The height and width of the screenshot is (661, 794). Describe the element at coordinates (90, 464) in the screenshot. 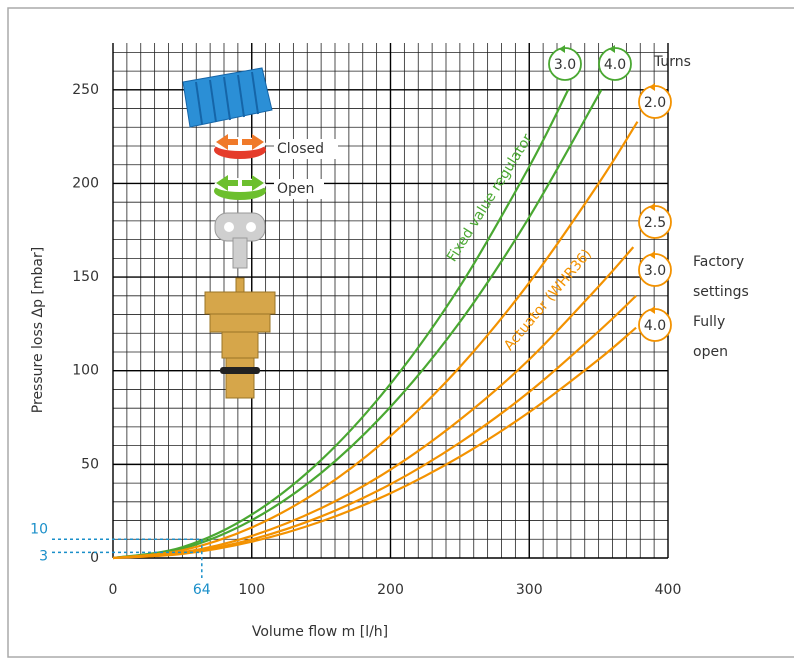

I see `y-tick-label: 50` at that location.